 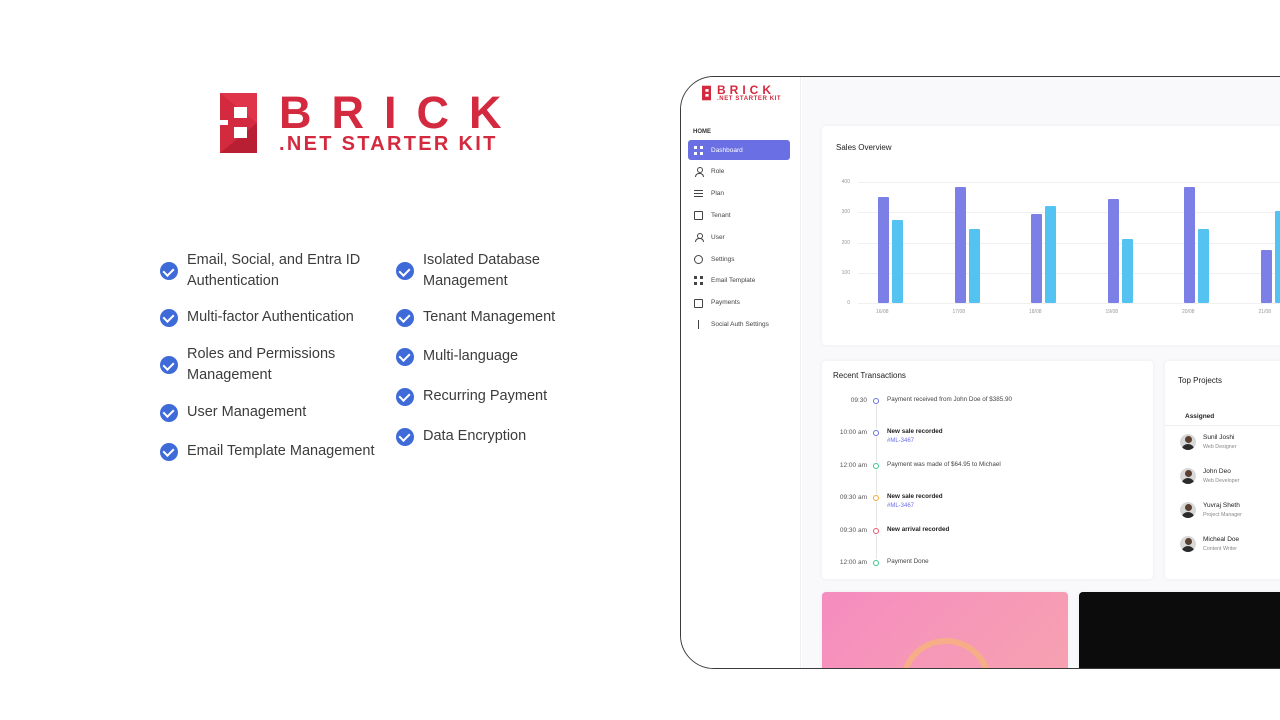 What do you see at coordinates (475, 436) in the screenshot?
I see `feature-label: Data Encryption` at bounding box center [475, 436].